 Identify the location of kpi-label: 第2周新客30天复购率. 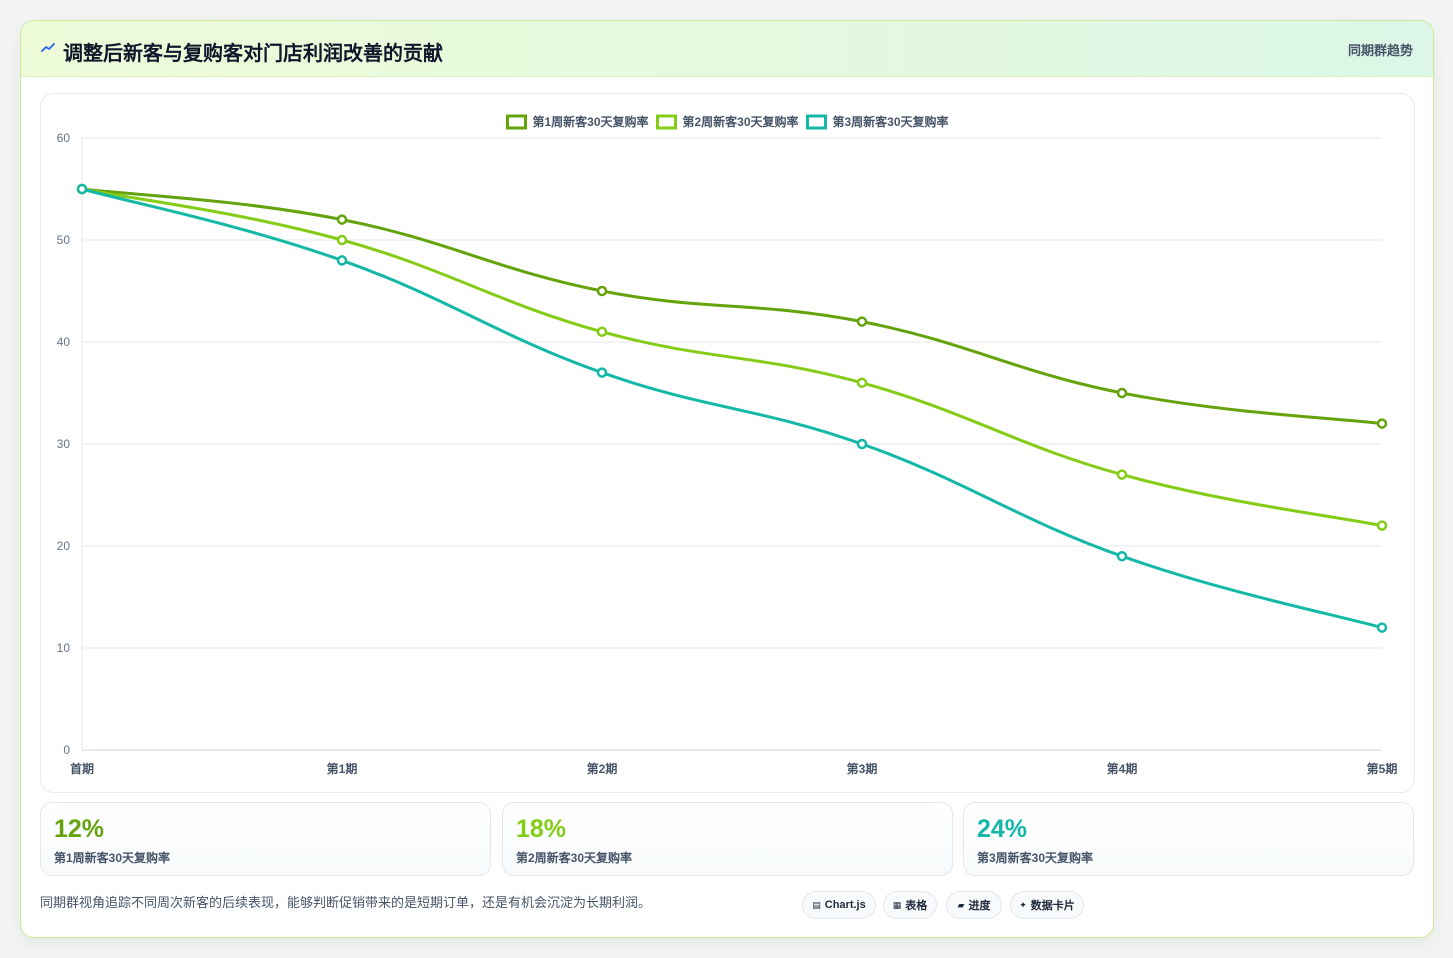
(574, 858).